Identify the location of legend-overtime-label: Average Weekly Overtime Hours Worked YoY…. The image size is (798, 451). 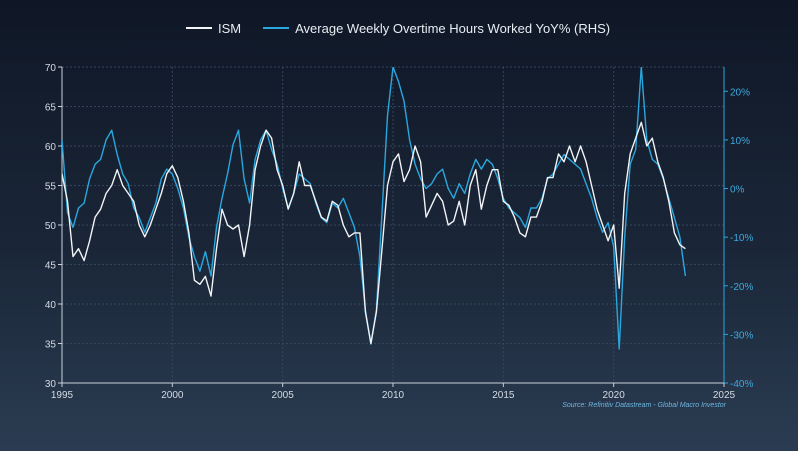
(453, 28).